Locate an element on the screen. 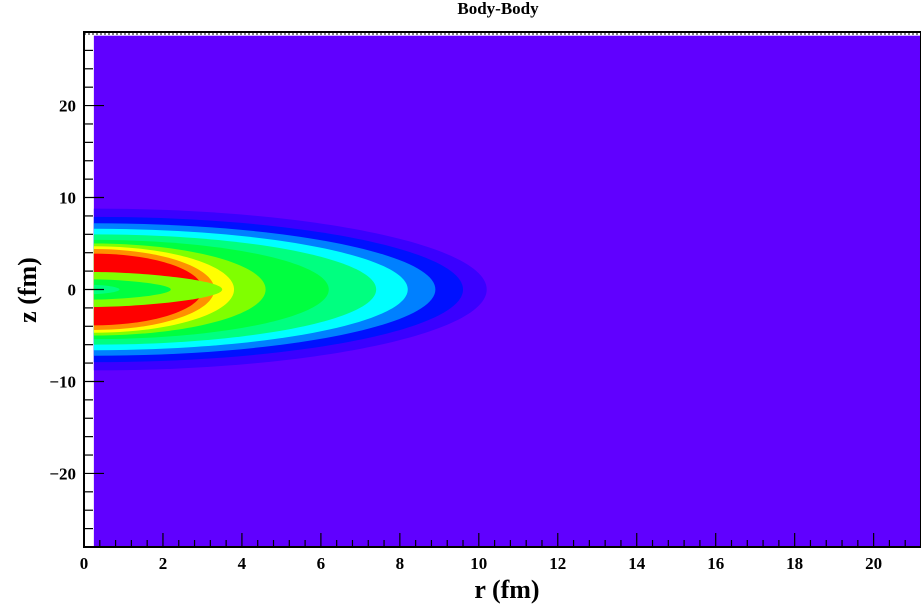 This screenshot has height=610, width=921. chart-title: Body-Body is located at coordinates (498, 9).